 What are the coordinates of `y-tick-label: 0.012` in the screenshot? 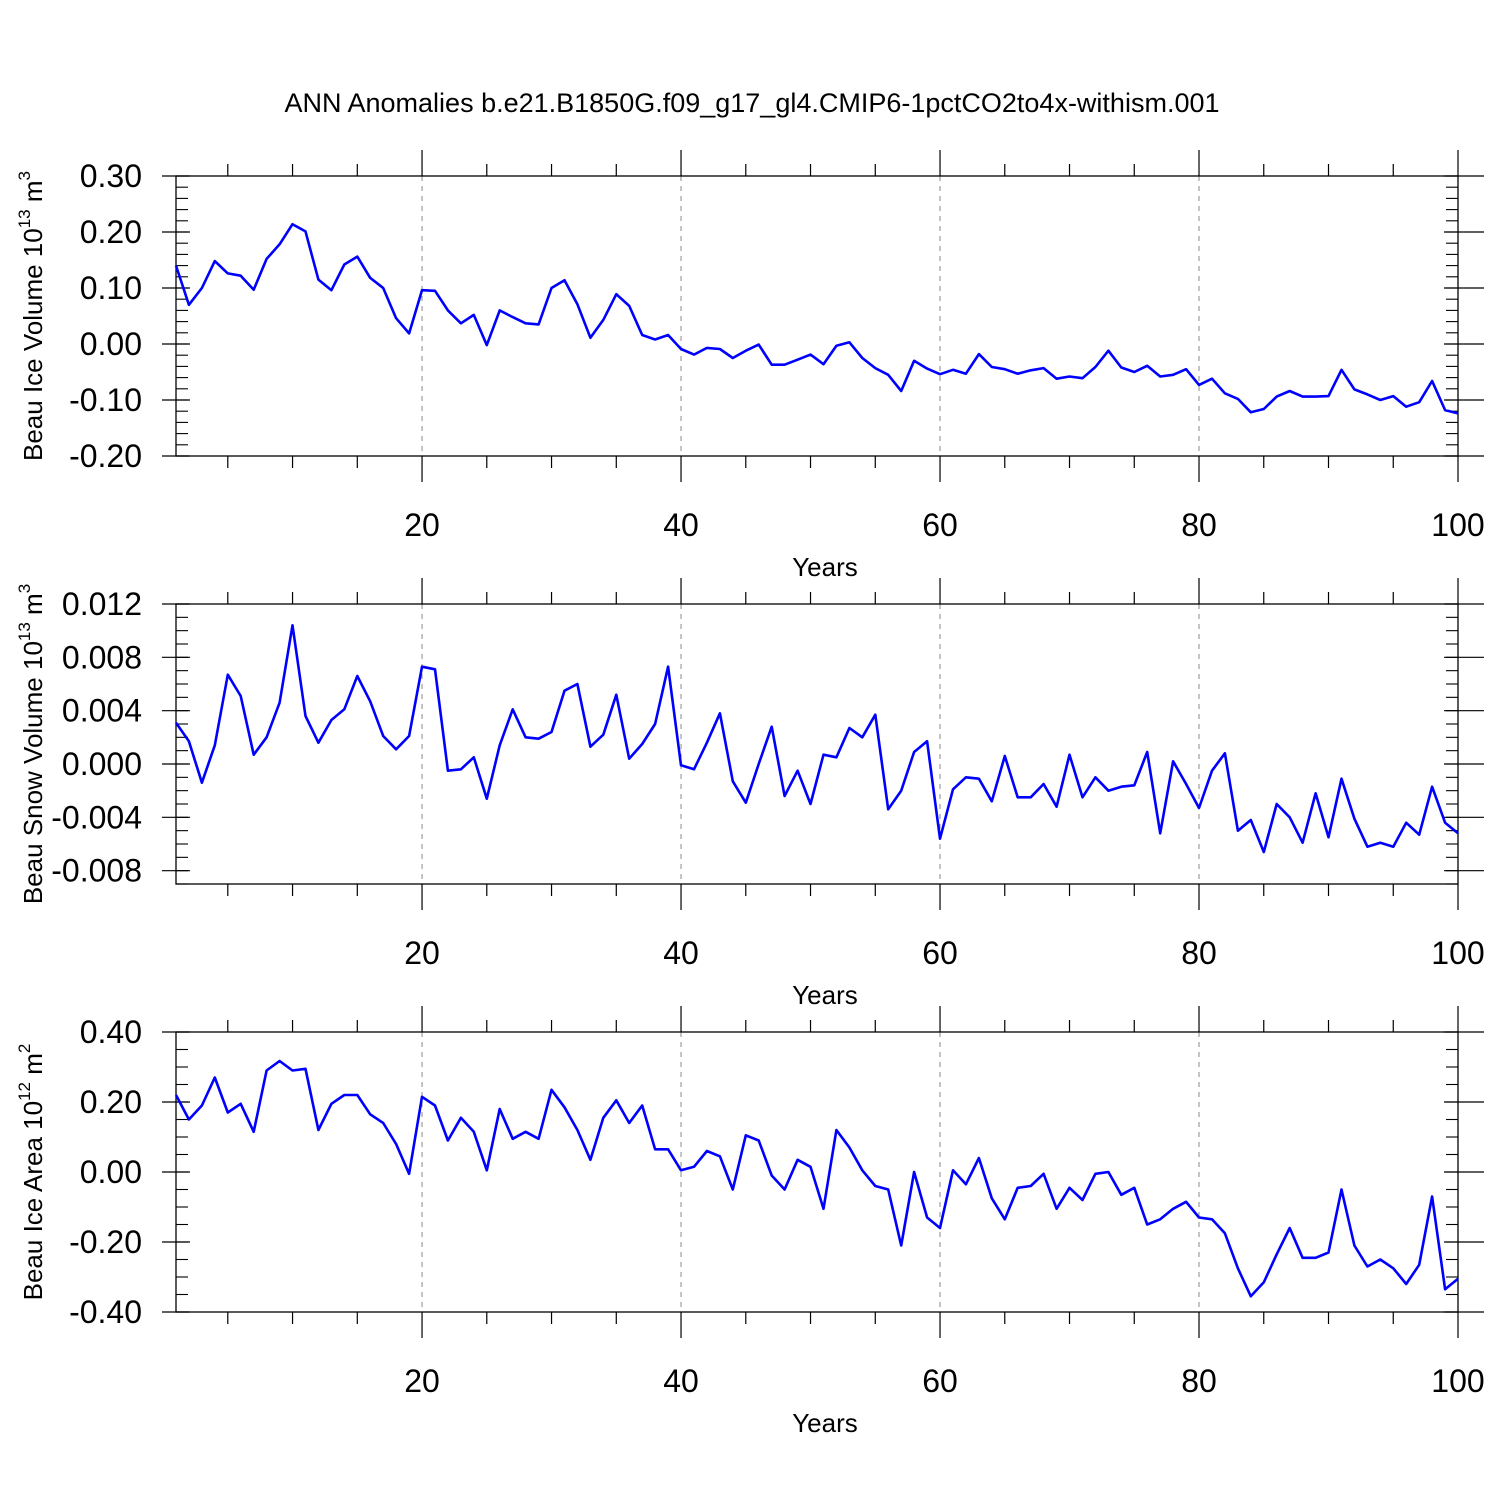 It's located at (102, 604).